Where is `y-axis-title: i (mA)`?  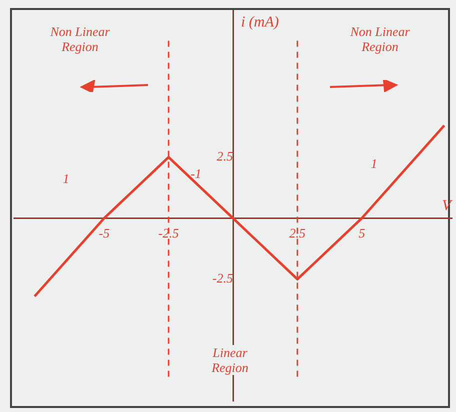
y-axis-title: i (mA) is located at coordinates (260, 22).